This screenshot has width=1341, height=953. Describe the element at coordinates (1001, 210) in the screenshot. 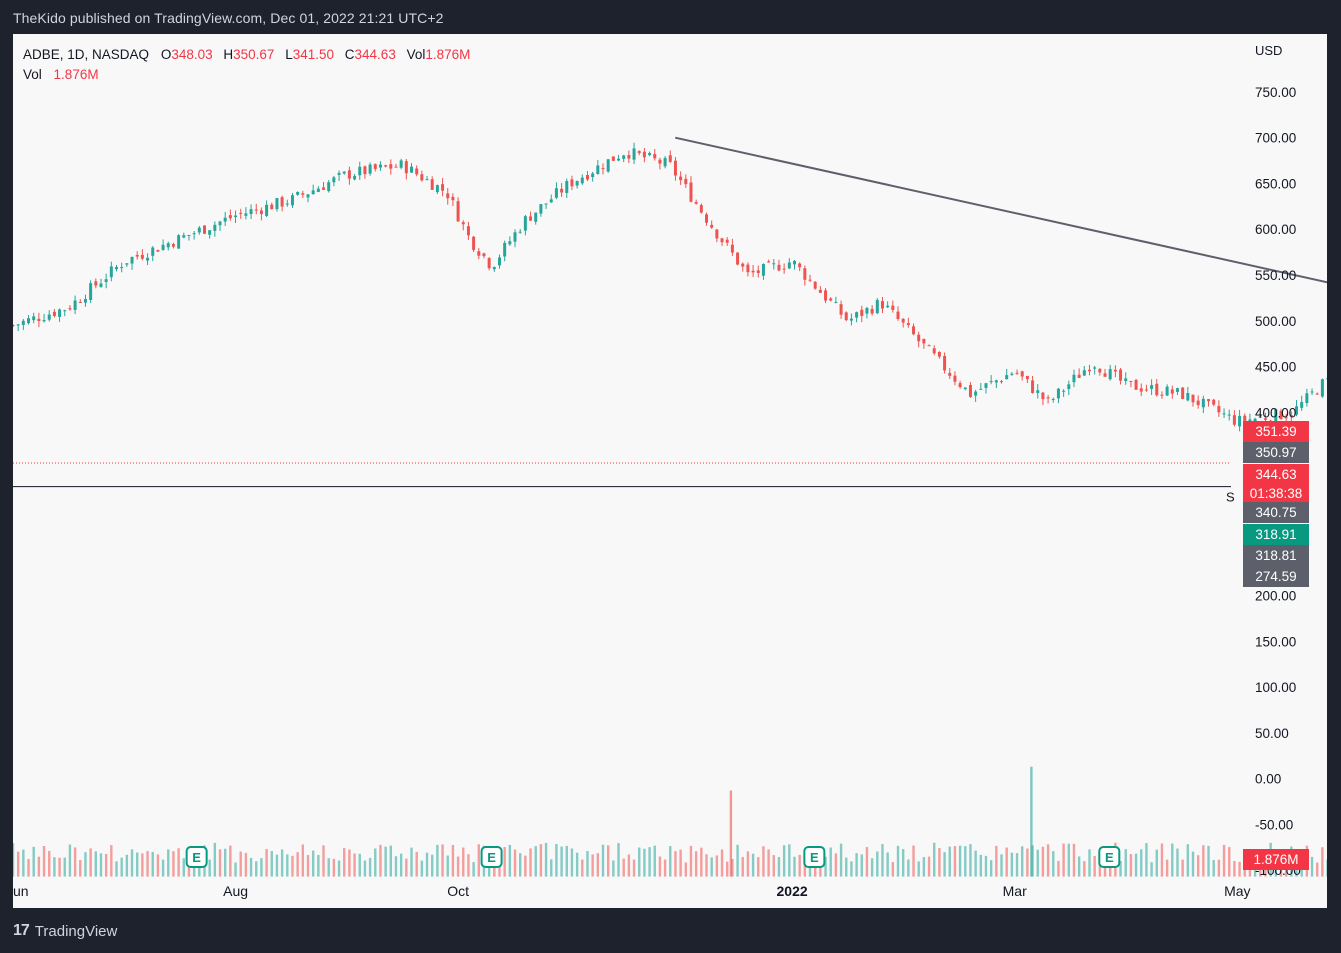

I see `trendline` at that location.